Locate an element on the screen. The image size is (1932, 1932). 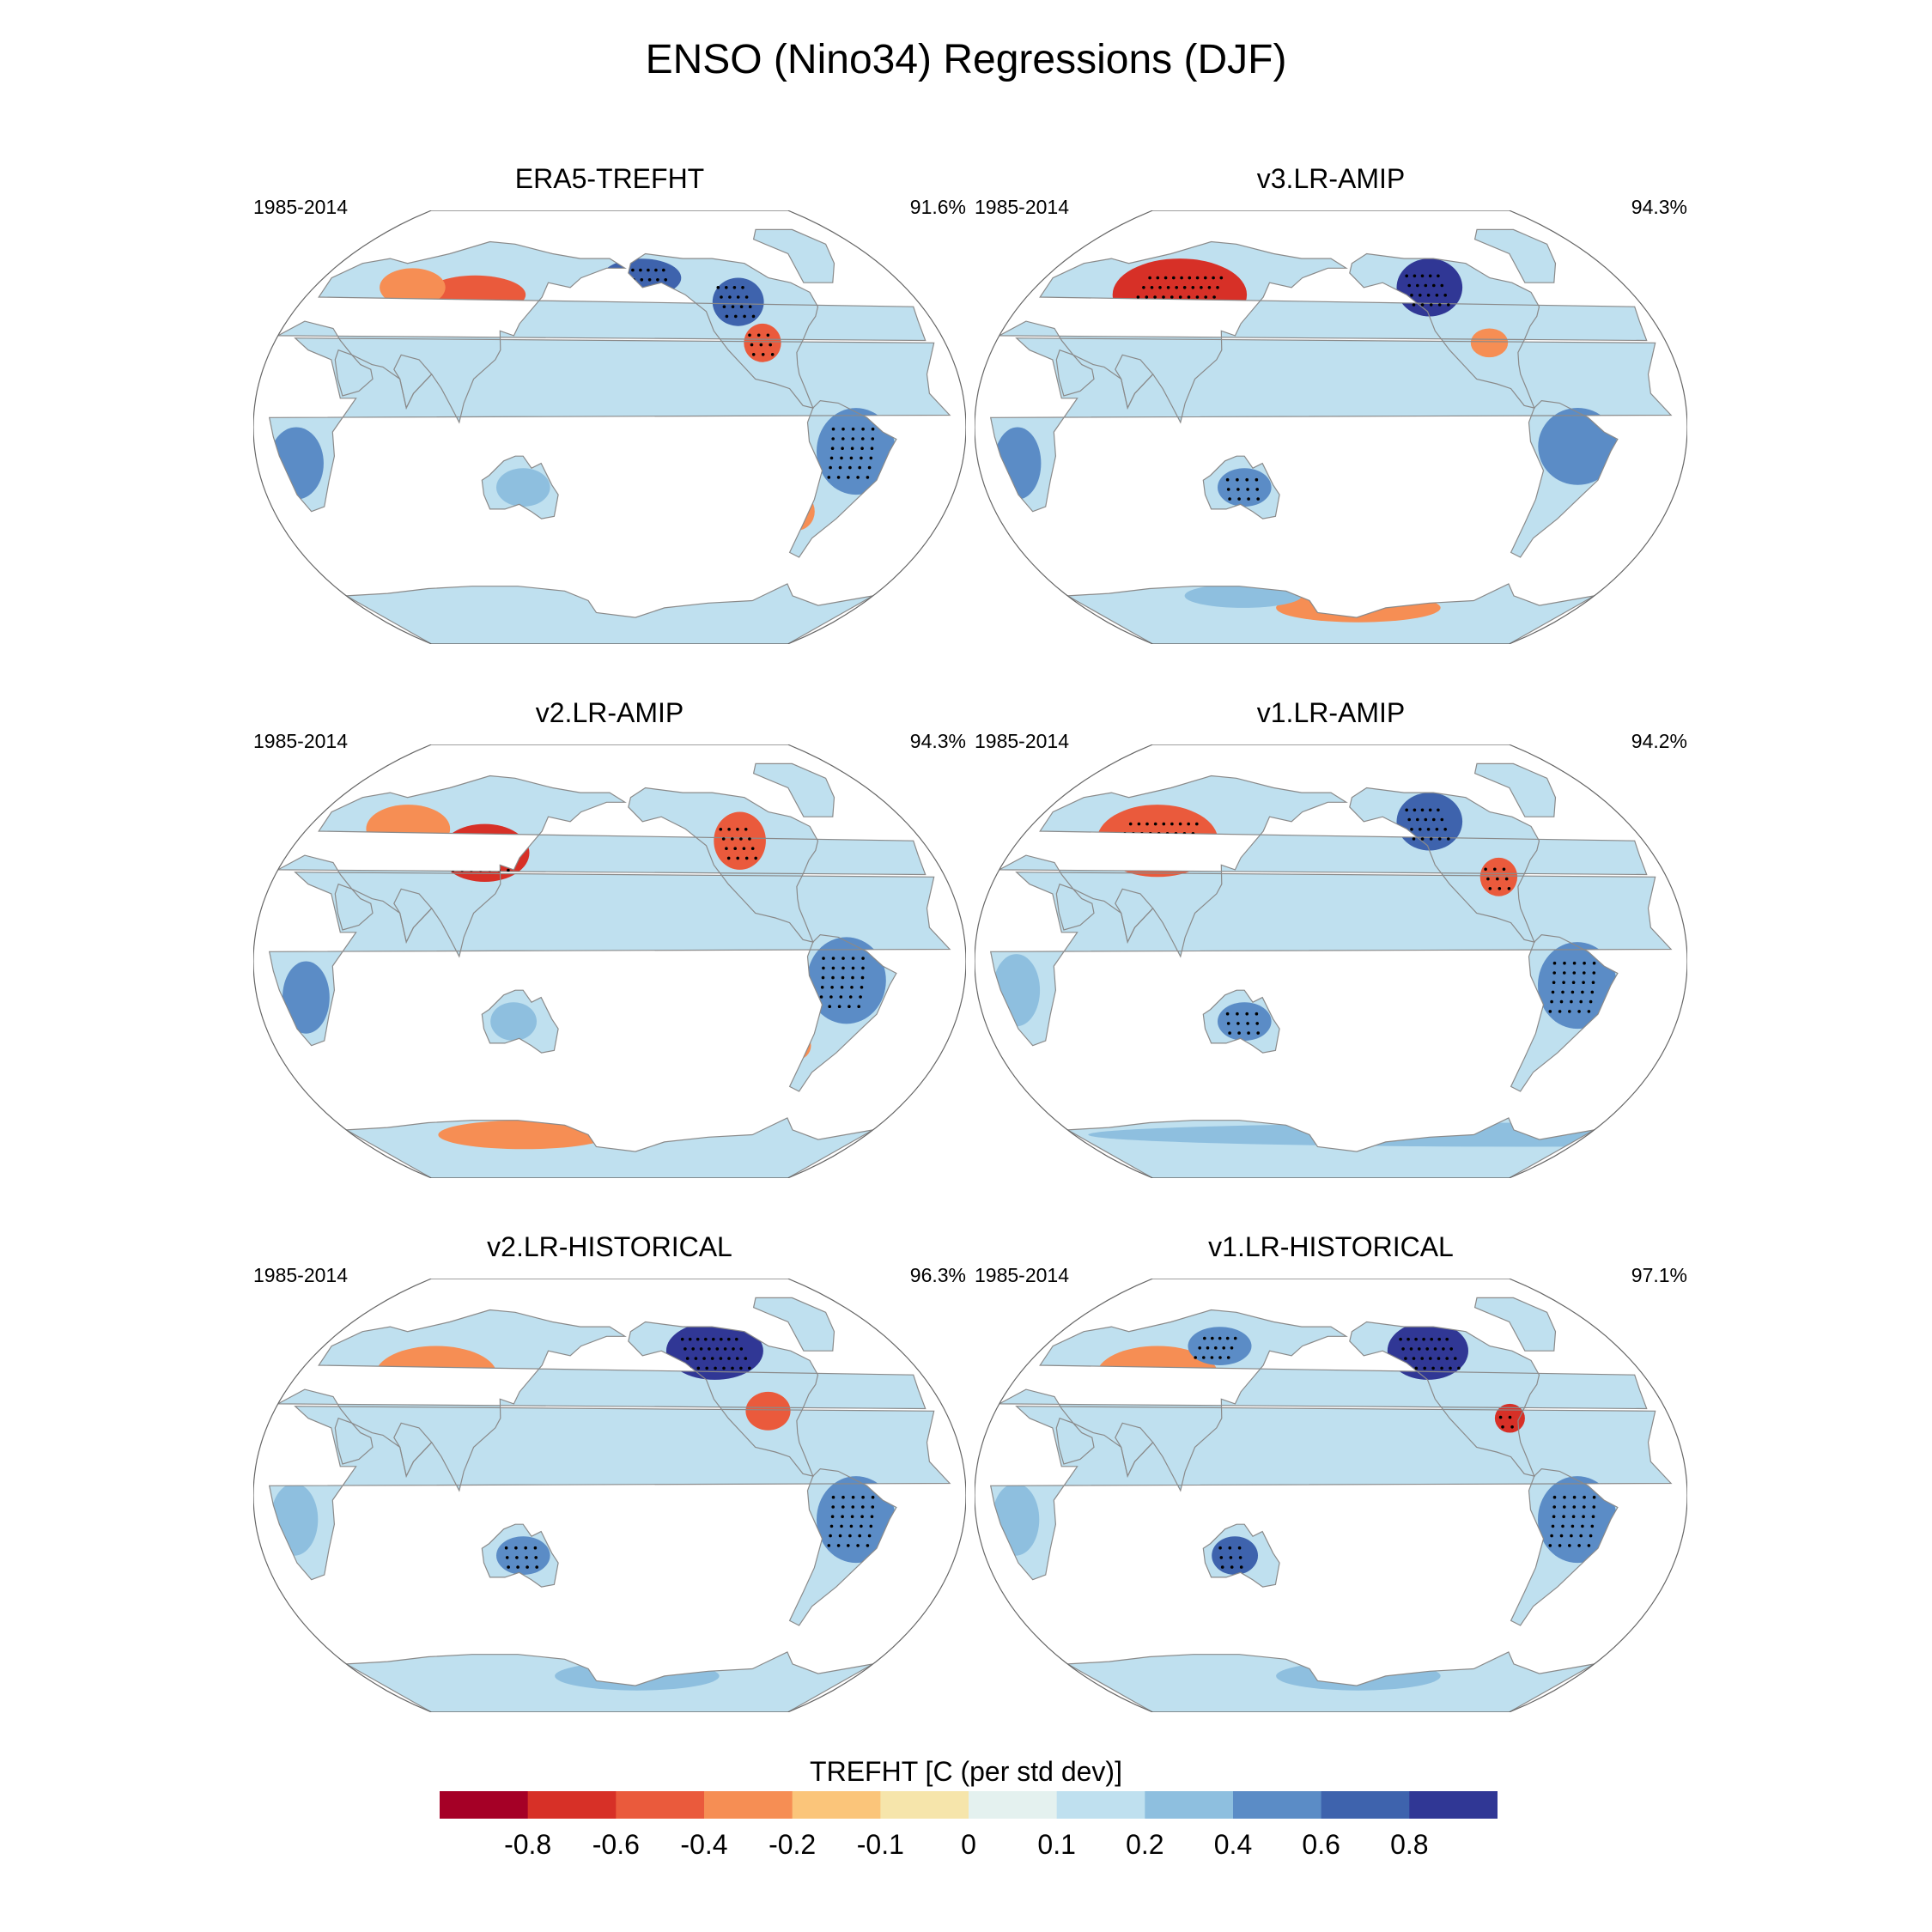
colorbar-tick-label: 0.6 is located at coordinates (1321, 1844).